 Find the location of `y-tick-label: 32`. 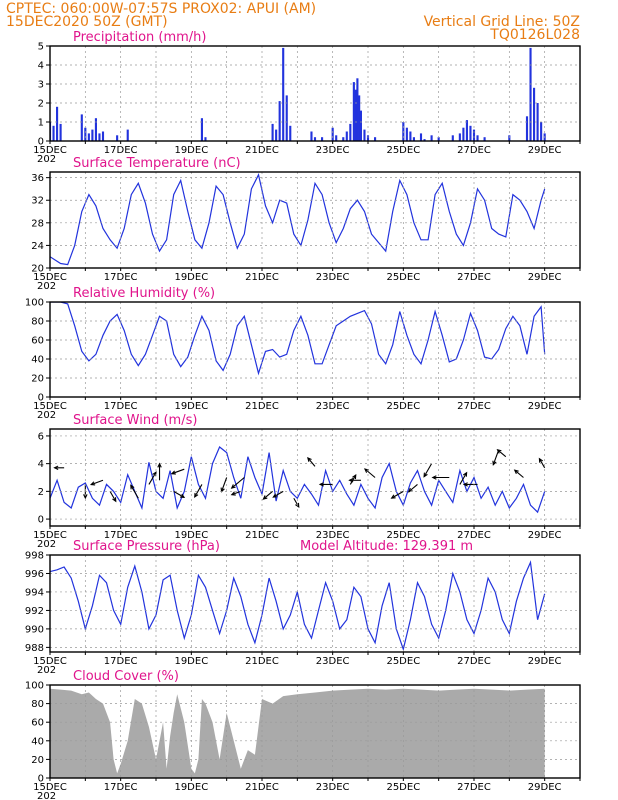

y-tick-label: 32 is located at coordinates (37, 201).